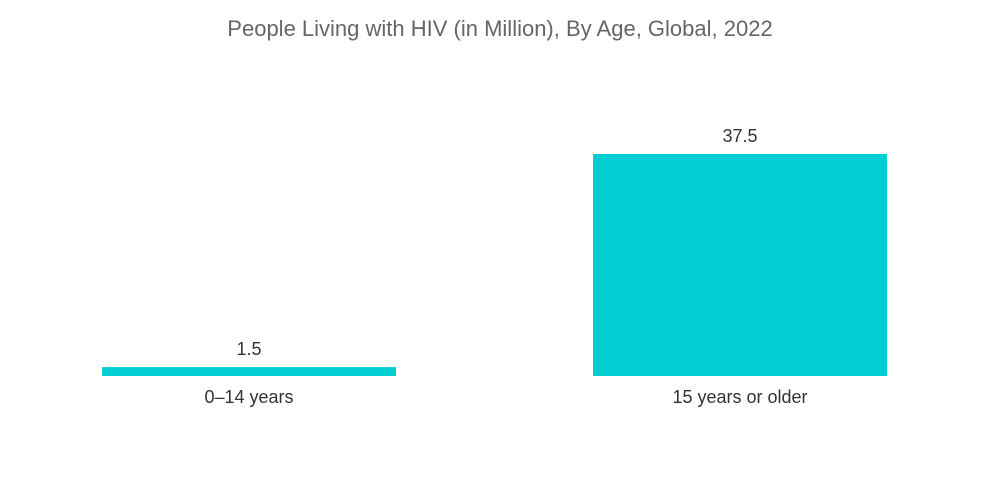  I want to click on x-tick-label-2: 15 years or older, so click(739, 397).